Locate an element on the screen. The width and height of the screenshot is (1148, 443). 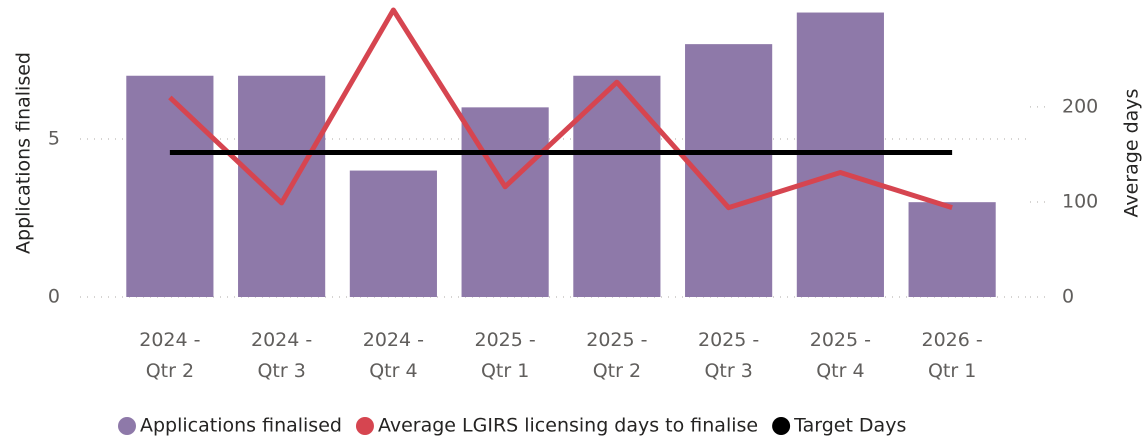
y2-axis-title: Average days is located at coordinates (1132, 153).